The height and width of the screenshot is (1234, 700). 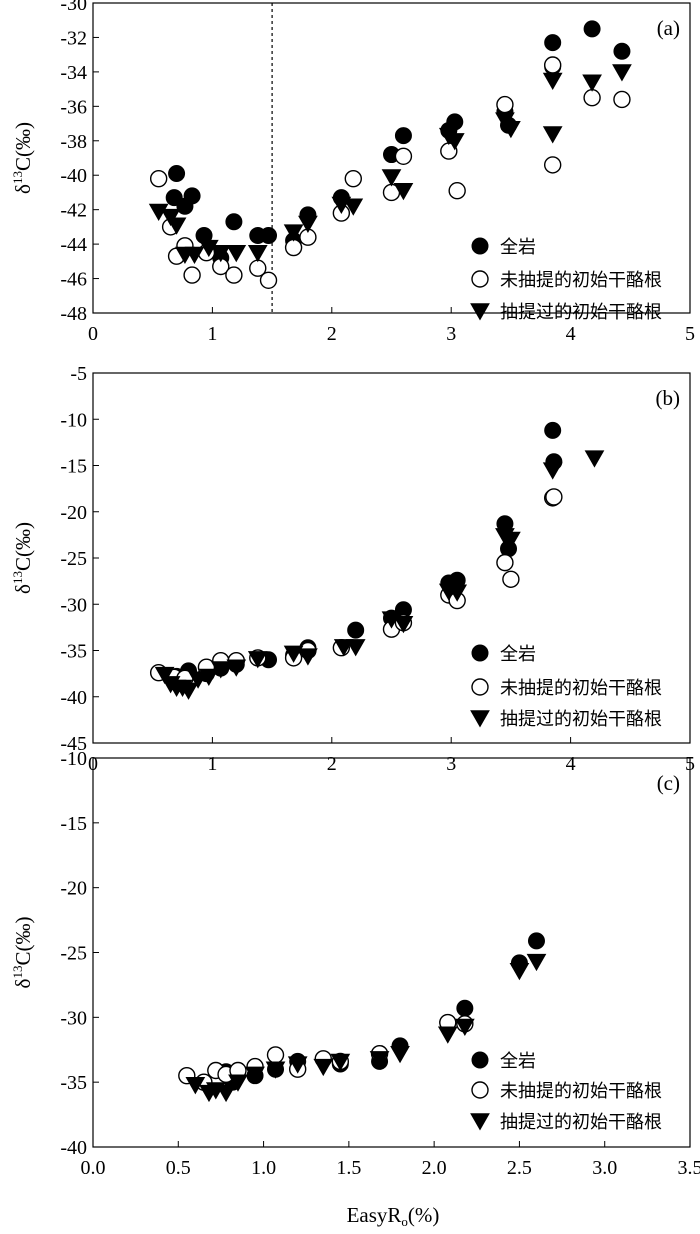 What do you see at coordinates (73, 107) in the screenshot?
I see `y-tick-label: -36` at bounding box center [73, 107].